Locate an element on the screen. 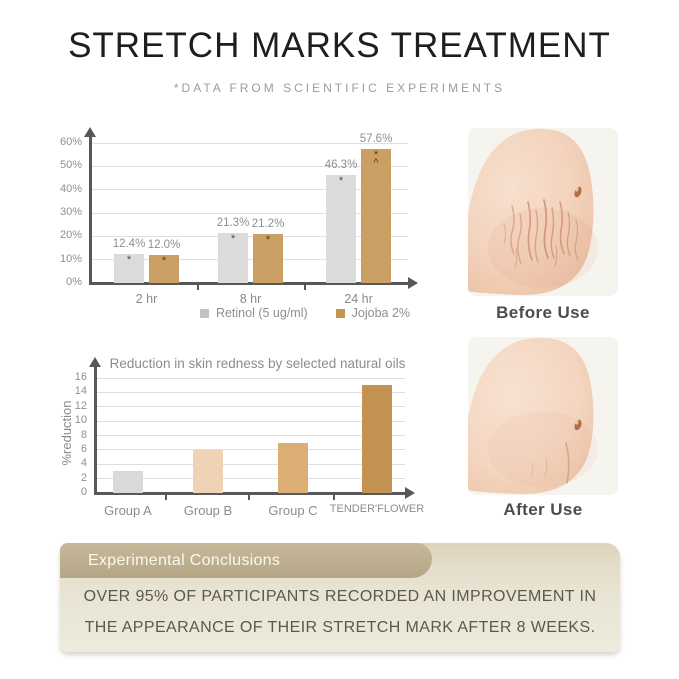 This screenshot has width=679, height=679. chart2-y-tick-label: 12 is located at coordinates (80, 405).